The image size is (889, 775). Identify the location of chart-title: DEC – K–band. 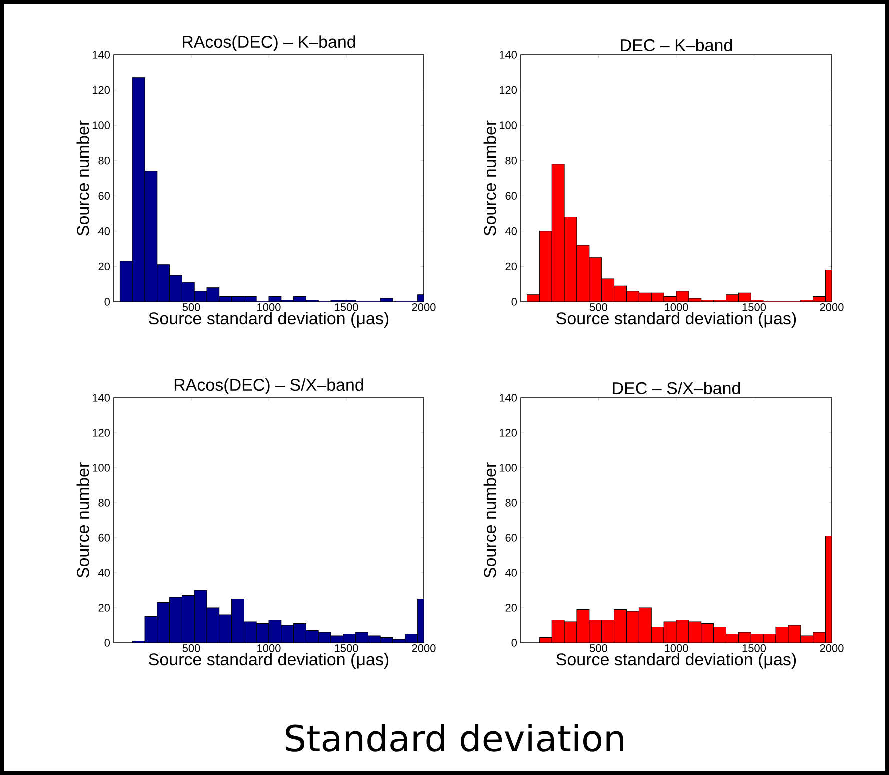
(676, 45).